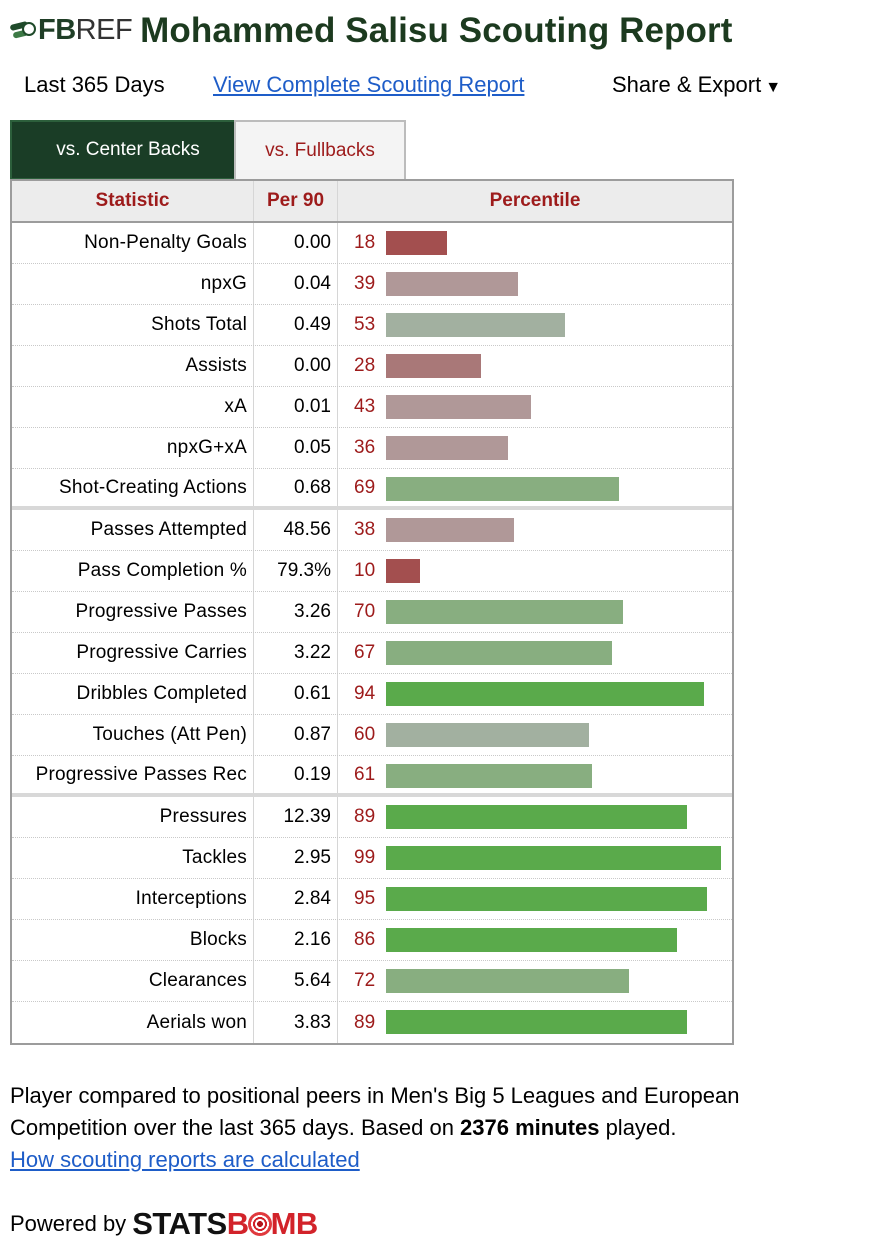  I want to click on statsbomb-logo: STATS B MB, so click(225, 1224).